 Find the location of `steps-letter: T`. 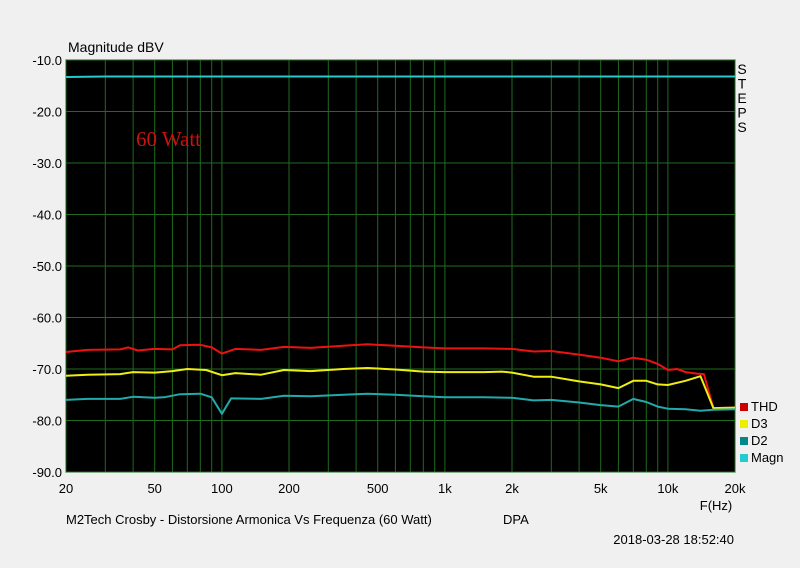

steps-letter: T is located at coordinates (742, 84).